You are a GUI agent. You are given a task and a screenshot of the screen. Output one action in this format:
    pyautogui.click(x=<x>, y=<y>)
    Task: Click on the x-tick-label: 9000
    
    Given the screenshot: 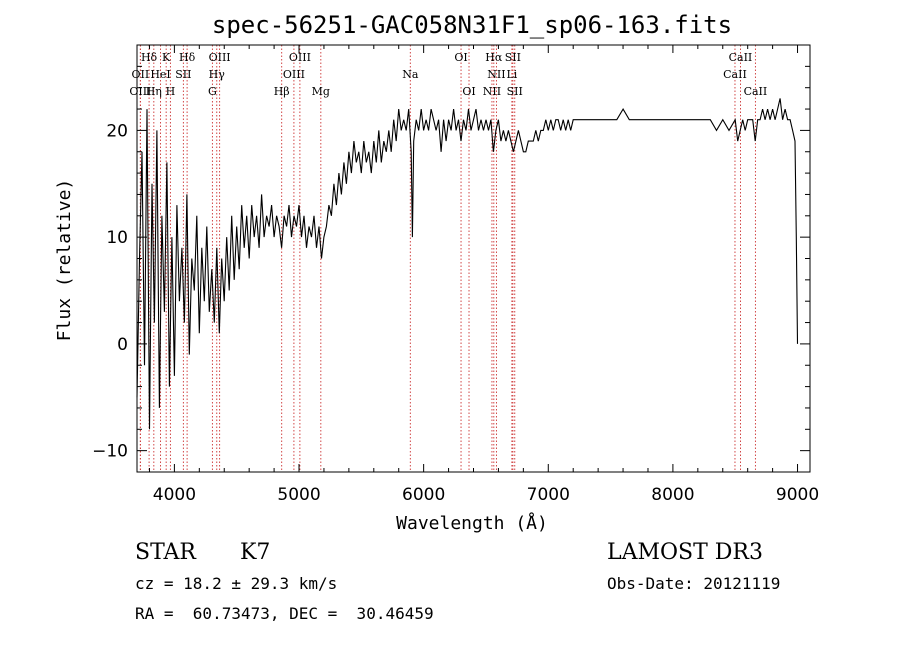 What is the action you would take?
    pyautogui.click(x=797, y=495)
    